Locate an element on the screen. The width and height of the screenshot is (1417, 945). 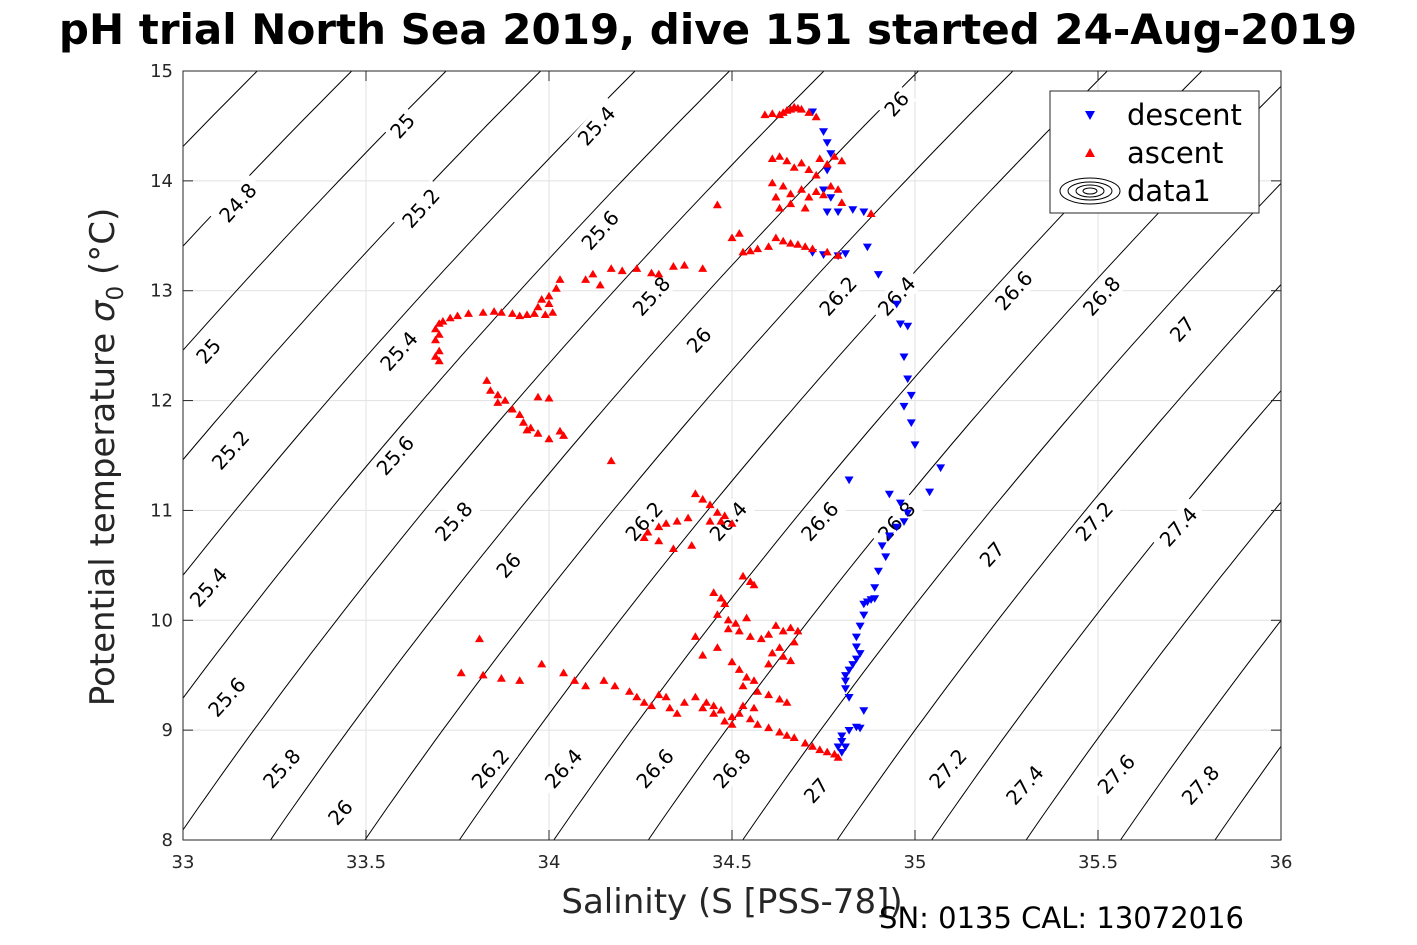
y-tick-label: 10 is located at coordinates (161, 620).